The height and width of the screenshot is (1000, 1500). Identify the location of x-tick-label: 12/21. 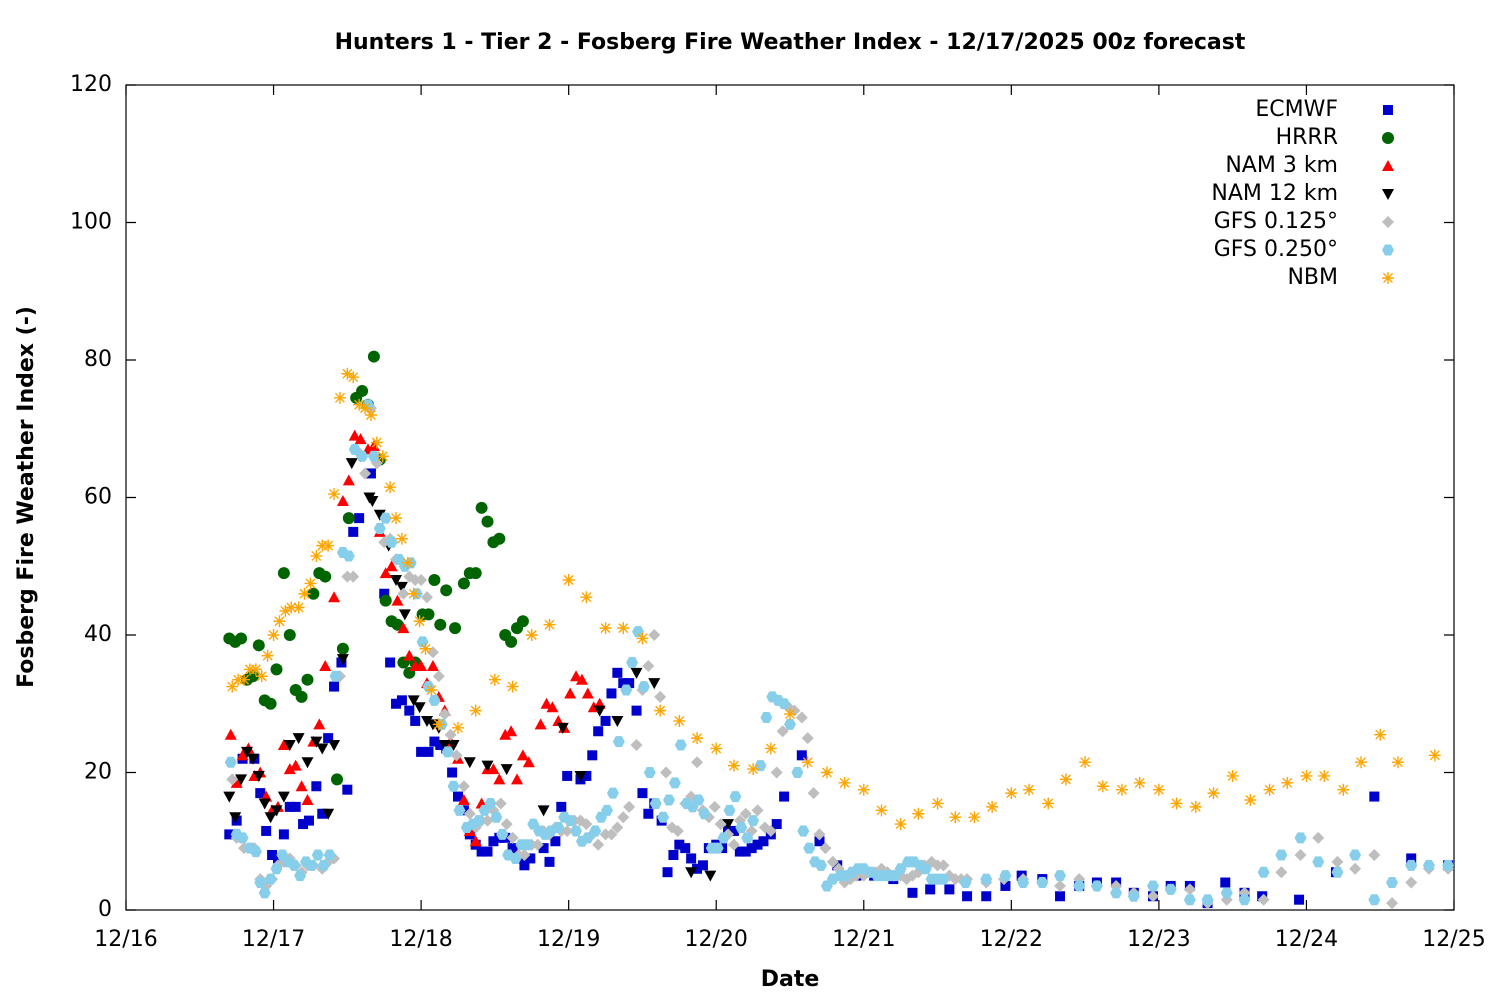
(863, 939).